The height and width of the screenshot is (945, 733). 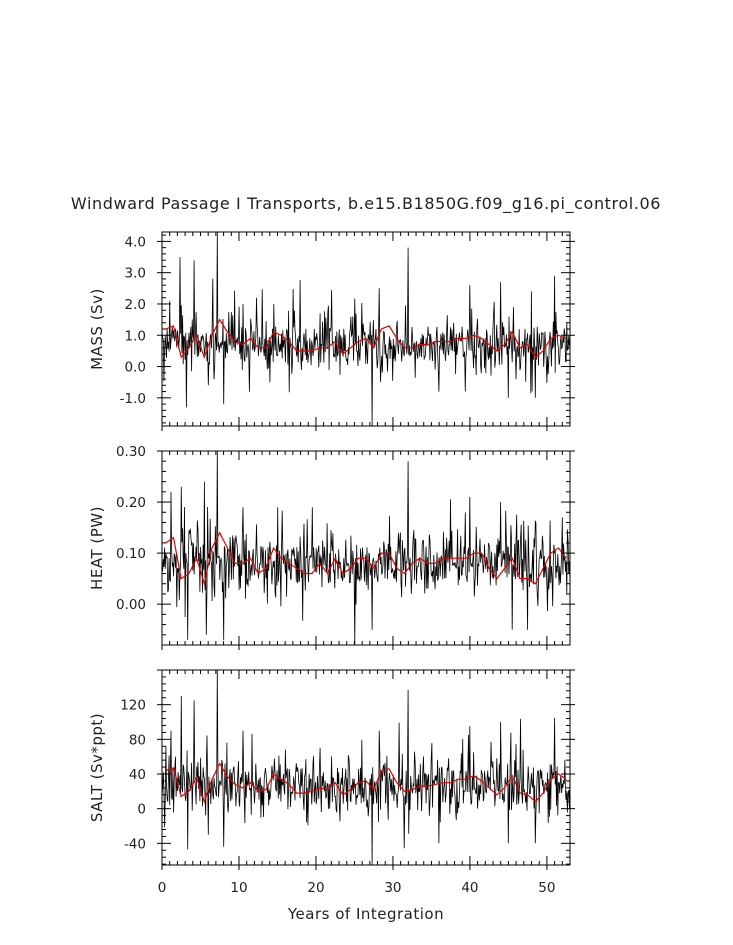 What do you see at coordinates (135, 368) in the screenshot?
I see `y-tick-label: 0.0` at bounding box center [135, 368].